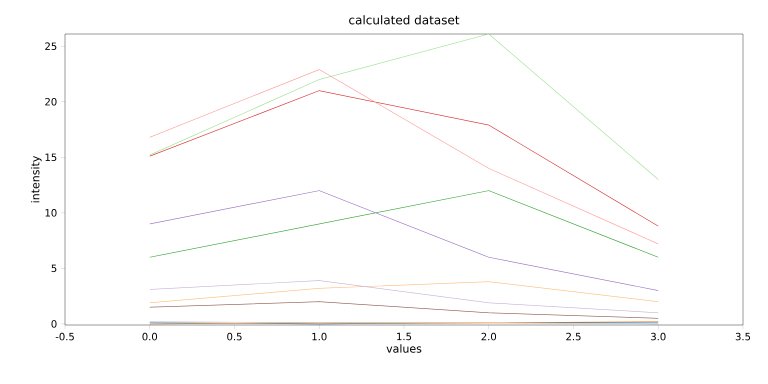 This screenshot has width=768, height=384. Describe the element at coordinates (743, 336) in the screenshot. I see `x-tick-label: 3.5` at that location.